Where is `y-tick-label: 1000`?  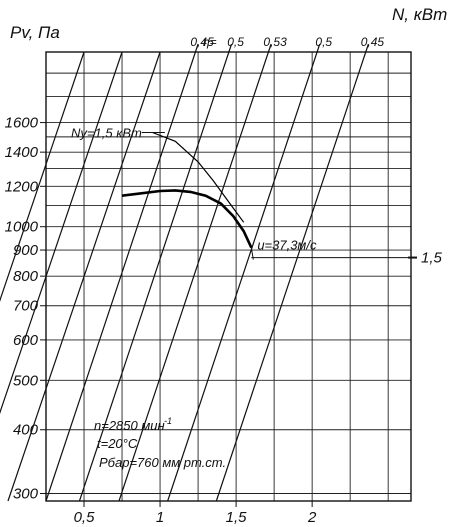 y-tick-label: 1000 is located at coordinates (22, 227).